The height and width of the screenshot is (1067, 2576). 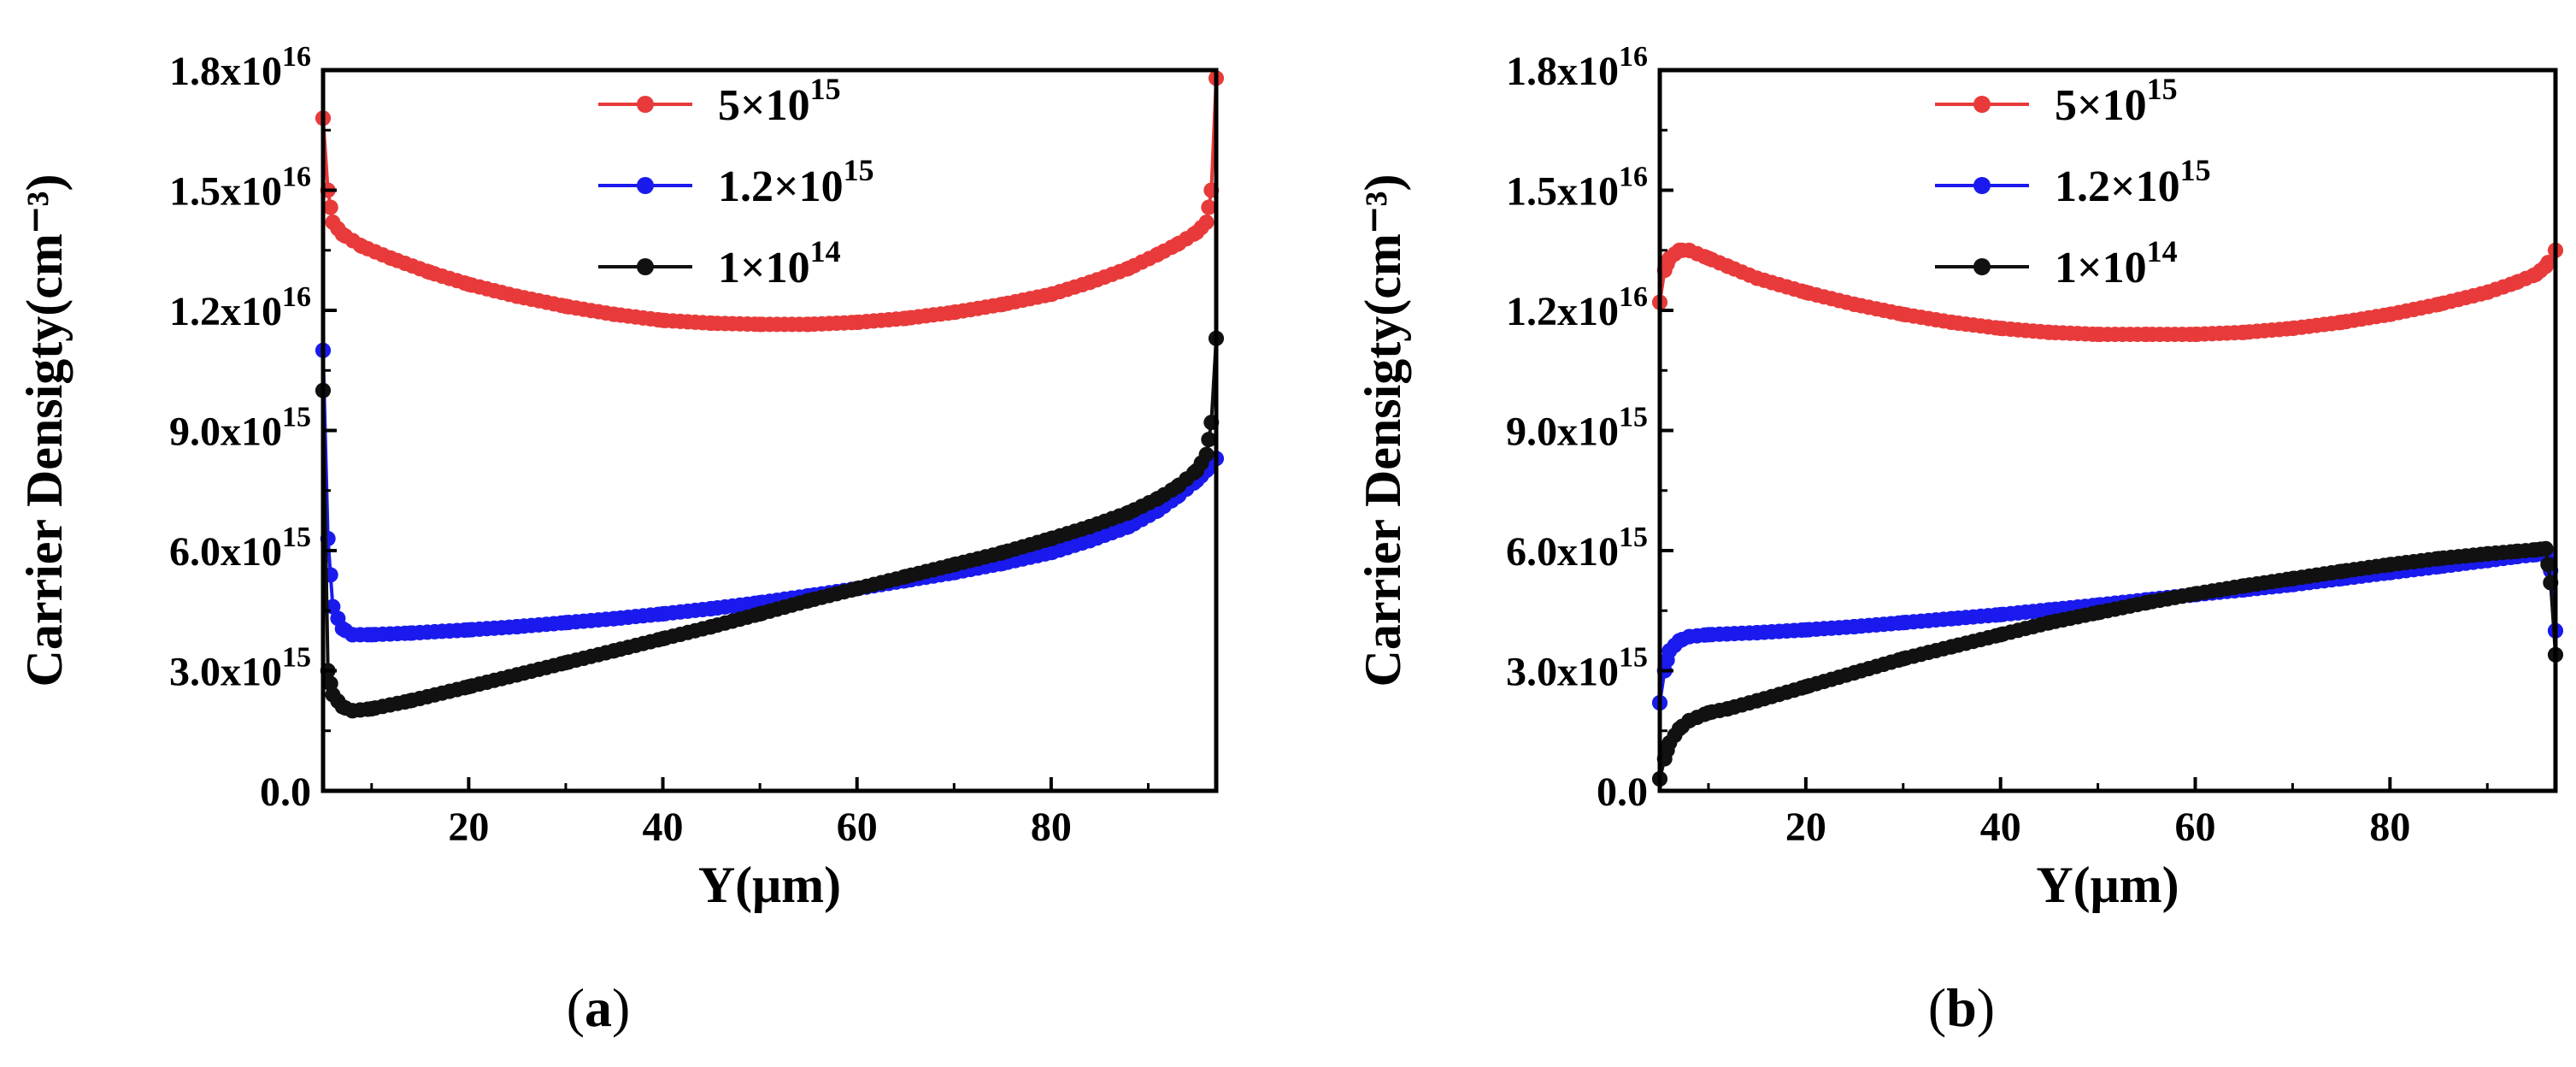 What do you see at coordinates (599, 1007) in the screenshot?
I see `panel-label: (a)` at bounding box center [599, 1007].